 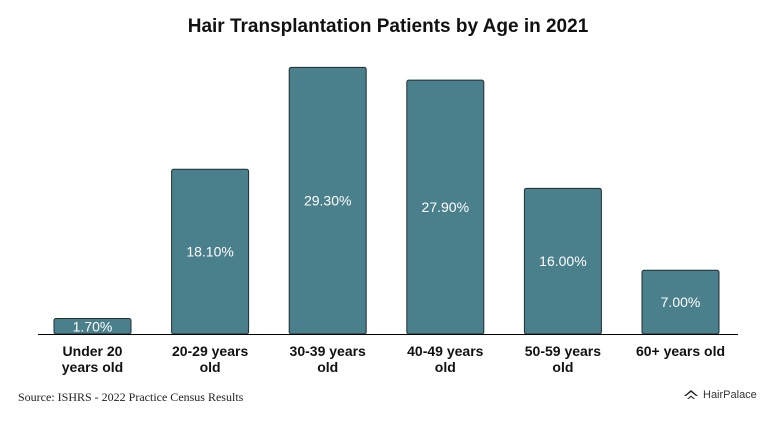 What do you see at coordinates (680, 351) in the screenshot?
I see `x-tick-label-5-line-0: 60+ years old` at bounding box center [680, 351].